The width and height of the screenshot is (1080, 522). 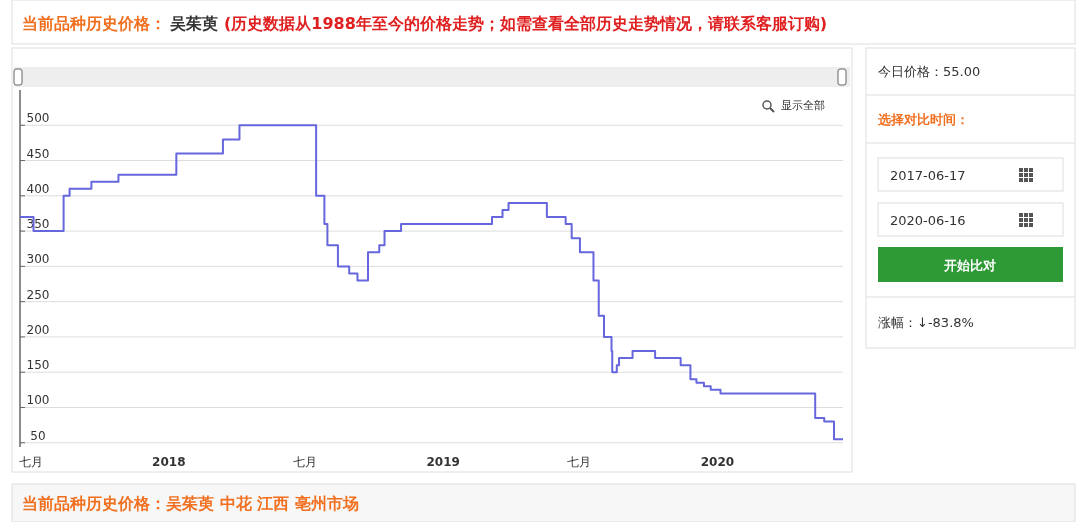 I want to click on x-tick-label: 2020, so click(x=717, y=462).